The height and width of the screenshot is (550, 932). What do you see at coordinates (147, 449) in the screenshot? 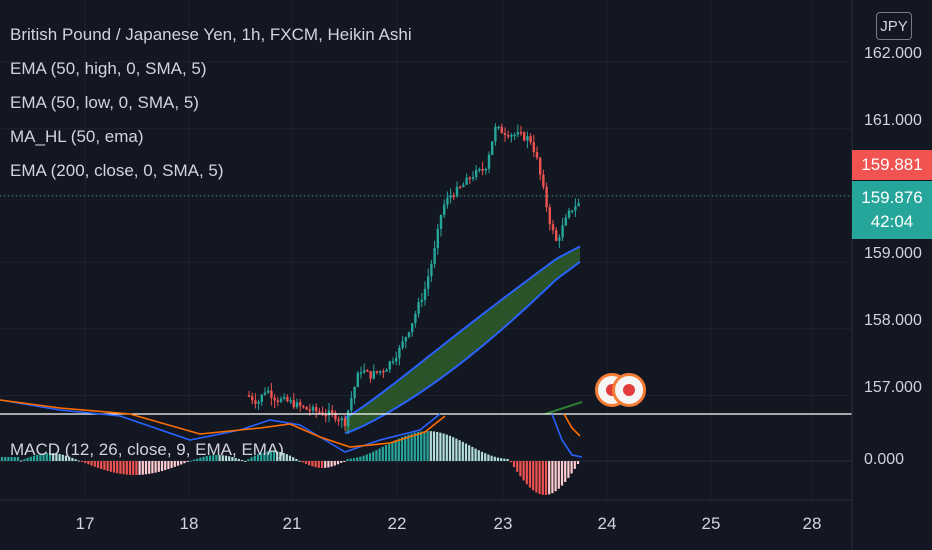
I see `macd-legend: MACD (12, 26, close, 9, EMA, EMA)` at bounding box center [147, 449].